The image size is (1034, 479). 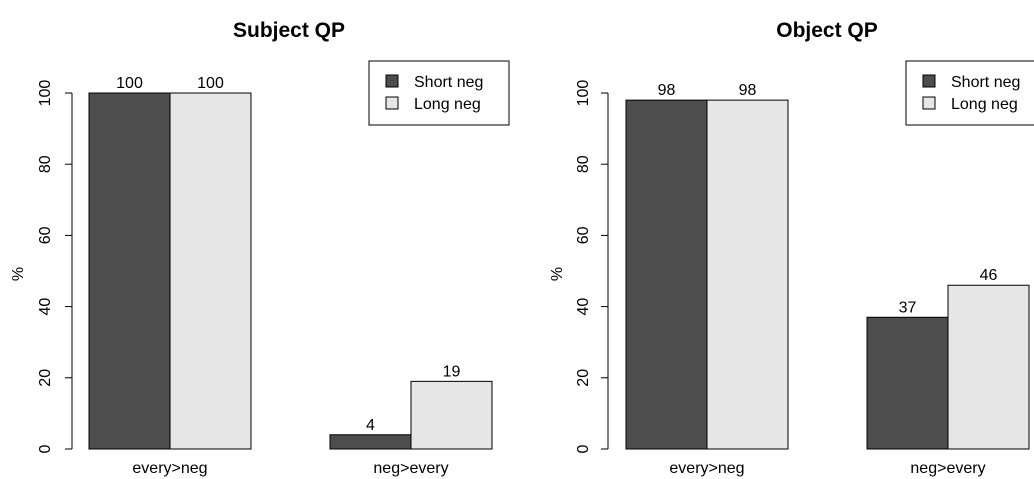 What do you see at coordinates (289, 30) in the screenshot?
I see `chart-title: Subject QP` at bounding box center [289, 30].